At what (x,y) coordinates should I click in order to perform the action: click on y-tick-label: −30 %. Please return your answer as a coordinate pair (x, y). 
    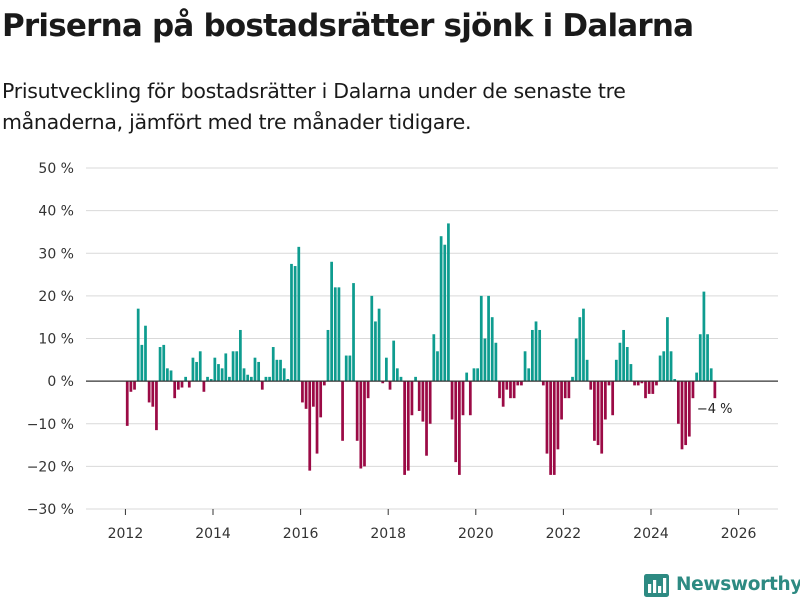
    Looking at the image, I should click on (50, 510).